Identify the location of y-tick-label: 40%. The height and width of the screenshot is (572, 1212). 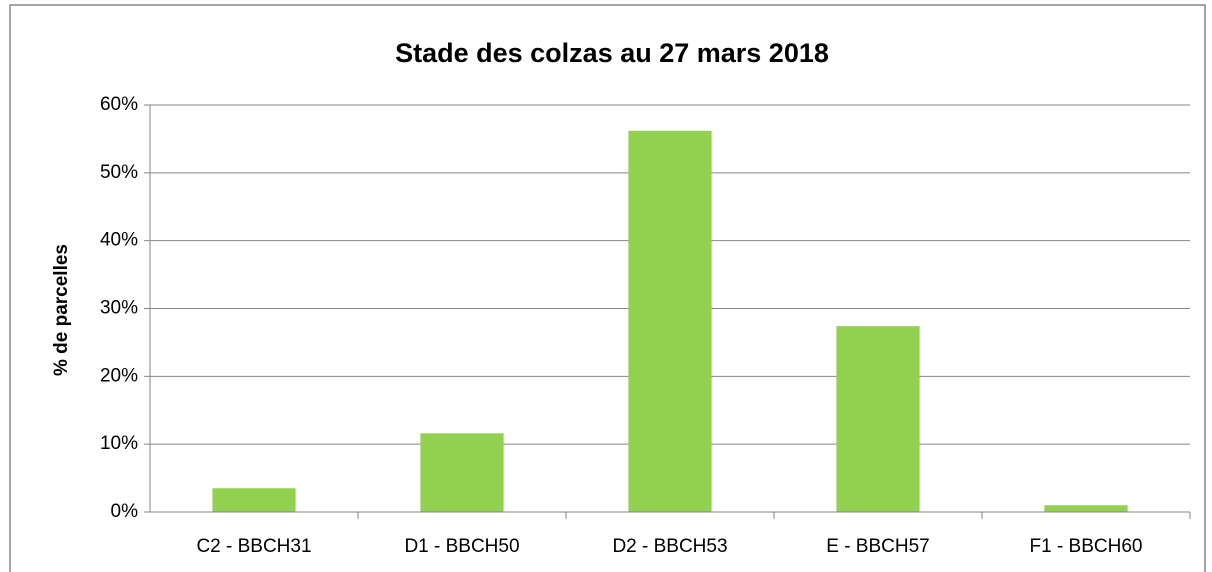
(119, 240).